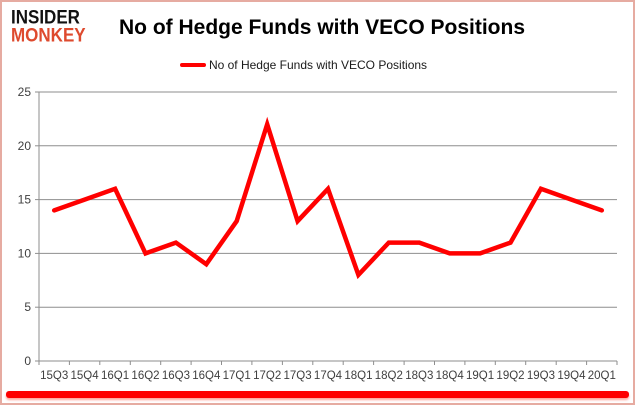  I want to click on chart-title: No of Hedge Funds with VECO Positions, so click(322, 27).